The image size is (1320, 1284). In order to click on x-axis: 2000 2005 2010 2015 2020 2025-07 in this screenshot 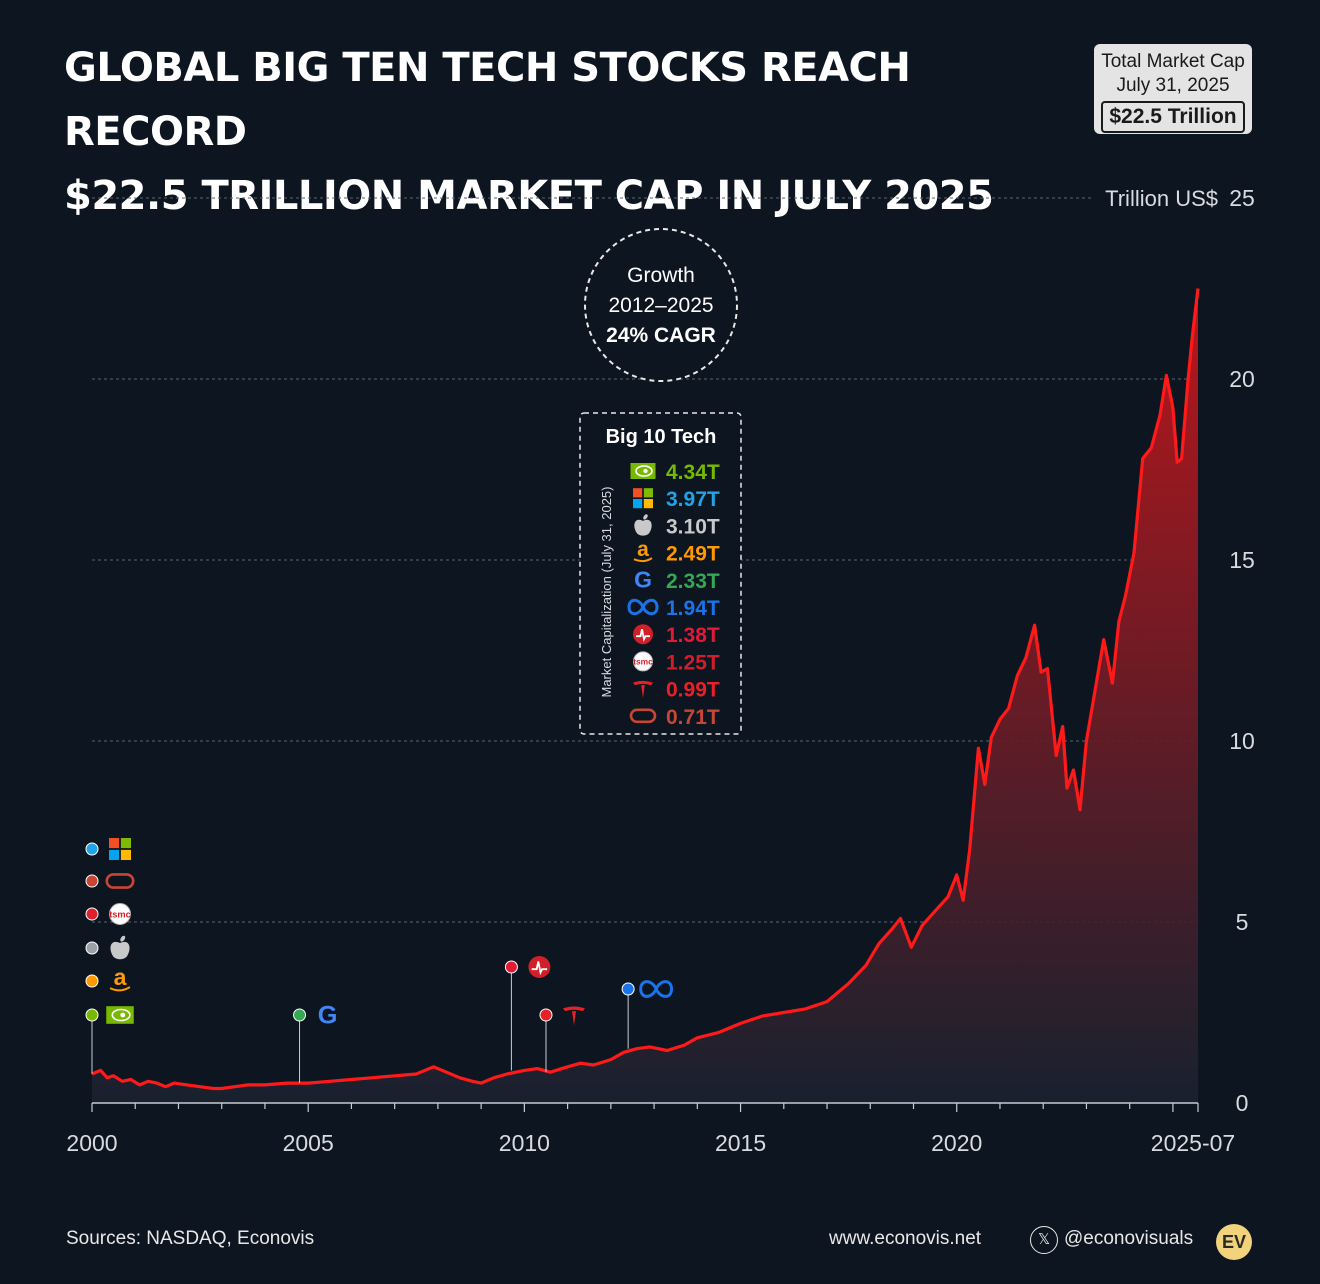, I will do `click(650, 1129)`.